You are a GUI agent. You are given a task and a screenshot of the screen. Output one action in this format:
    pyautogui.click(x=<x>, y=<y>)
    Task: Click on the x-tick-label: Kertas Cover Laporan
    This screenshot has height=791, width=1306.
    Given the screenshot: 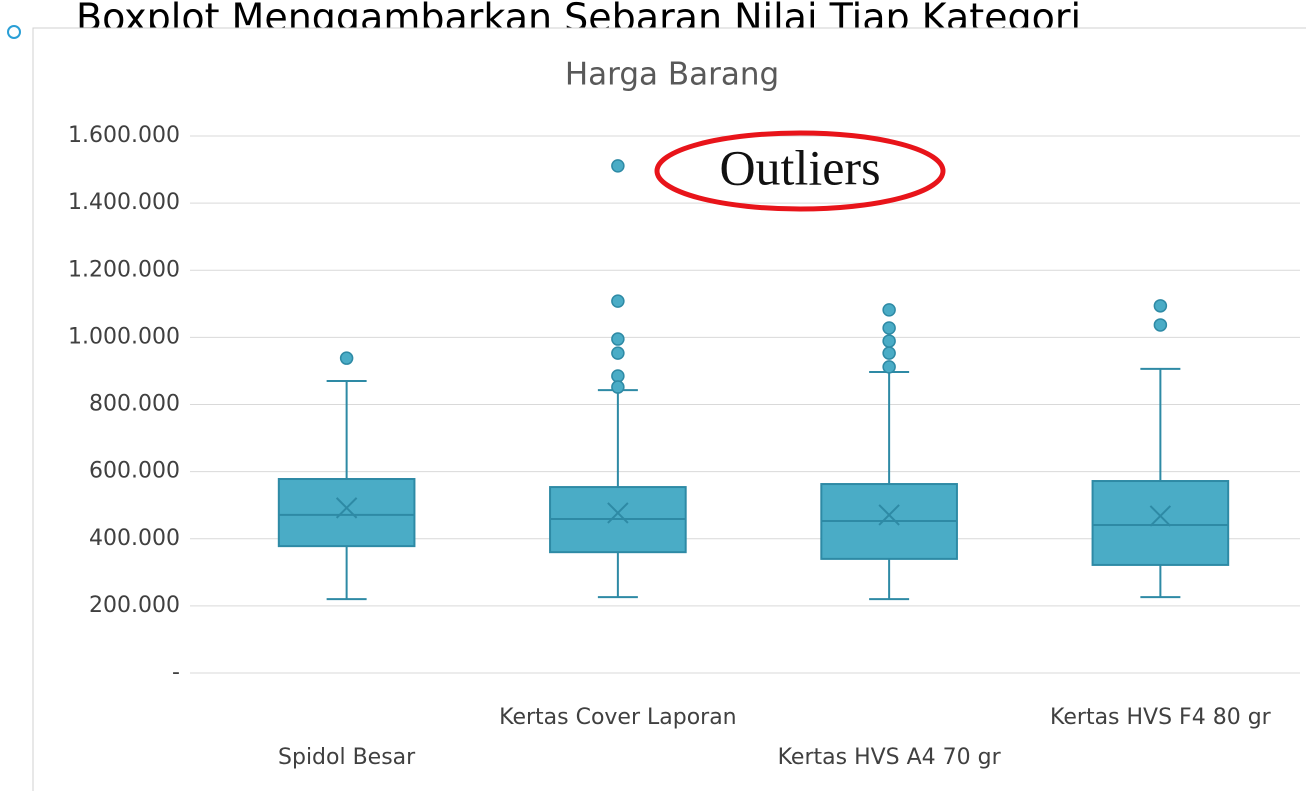 What is the action you would take?
    pyautogui.click(x=618, y=717)
    